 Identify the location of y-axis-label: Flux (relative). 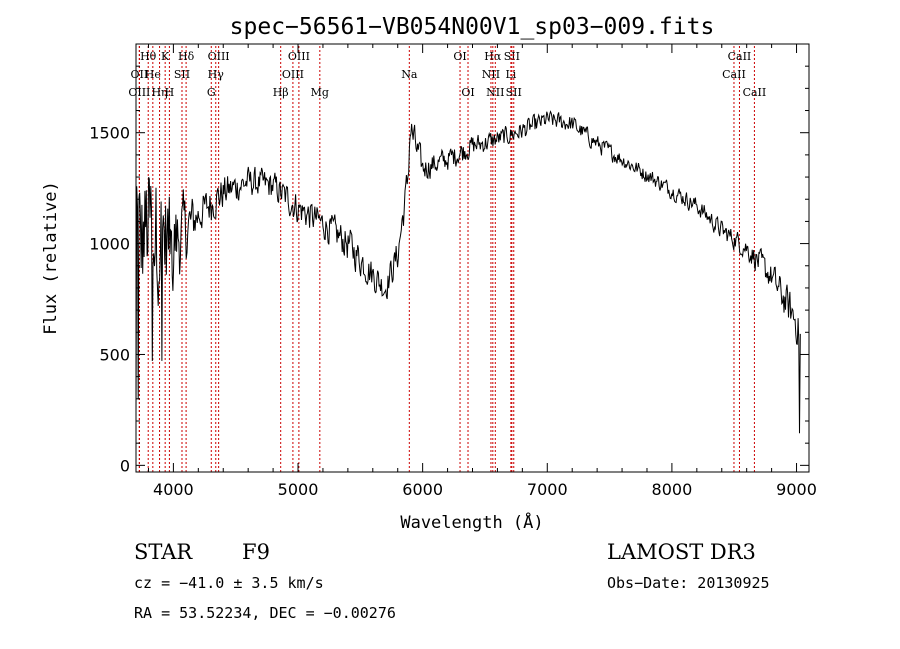
(51, 258).